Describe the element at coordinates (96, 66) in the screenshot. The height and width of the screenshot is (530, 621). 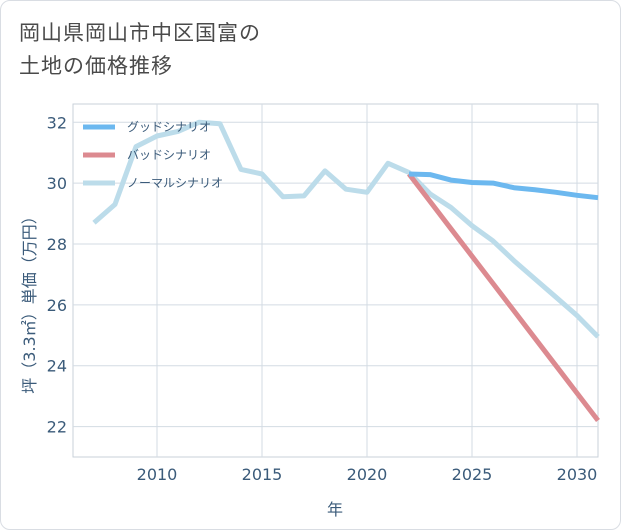
I see `title-line-2: 土地の価格推移` at that location.